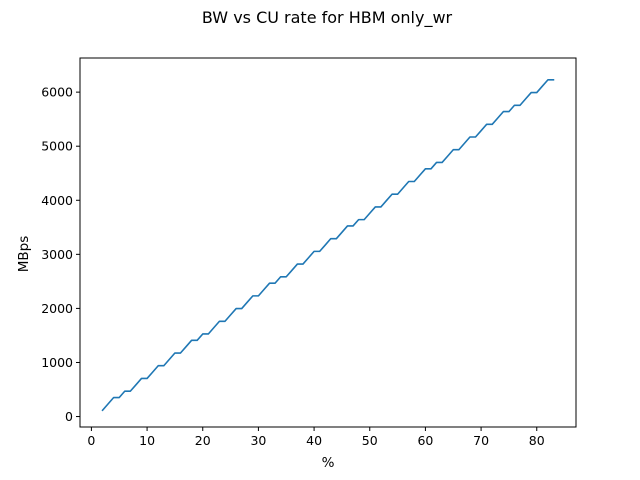 The width and height of the screenshot is (640, 480). What do you see at coordinates (147, 440) in the screenshot?
I see `x-tick-label: 10` at bounding box center [147, 440].